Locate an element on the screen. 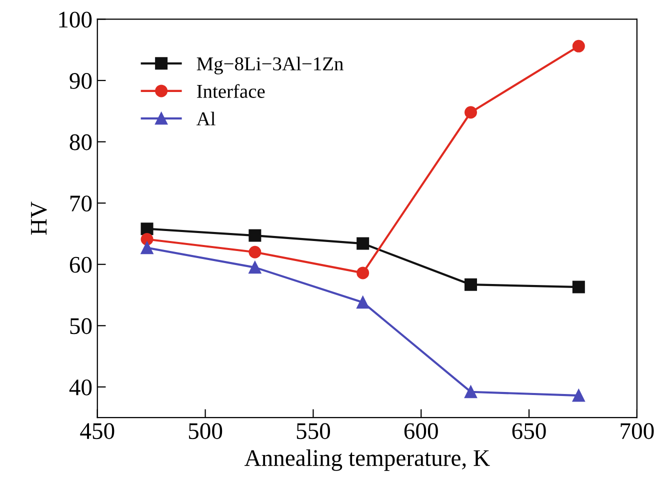 Image resolution: width=658 pixels, height=480 pixels. legend-label: Interface is located at coordinates (231, 91).